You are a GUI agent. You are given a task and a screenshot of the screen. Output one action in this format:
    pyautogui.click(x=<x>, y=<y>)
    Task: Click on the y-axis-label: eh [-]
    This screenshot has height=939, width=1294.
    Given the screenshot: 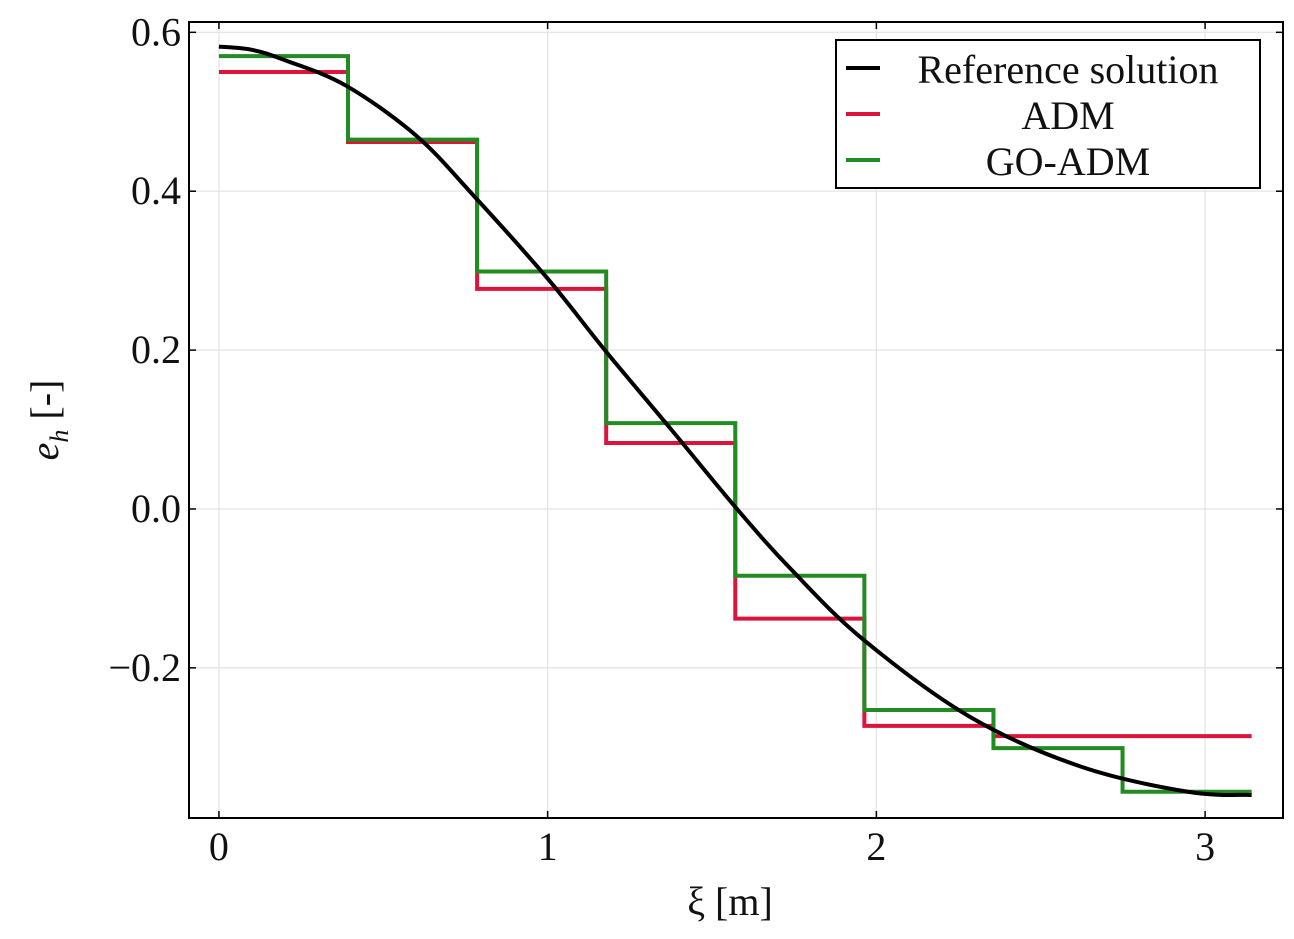 What is the action you would take?
    pyautogui.click(x=48, y=420)
    